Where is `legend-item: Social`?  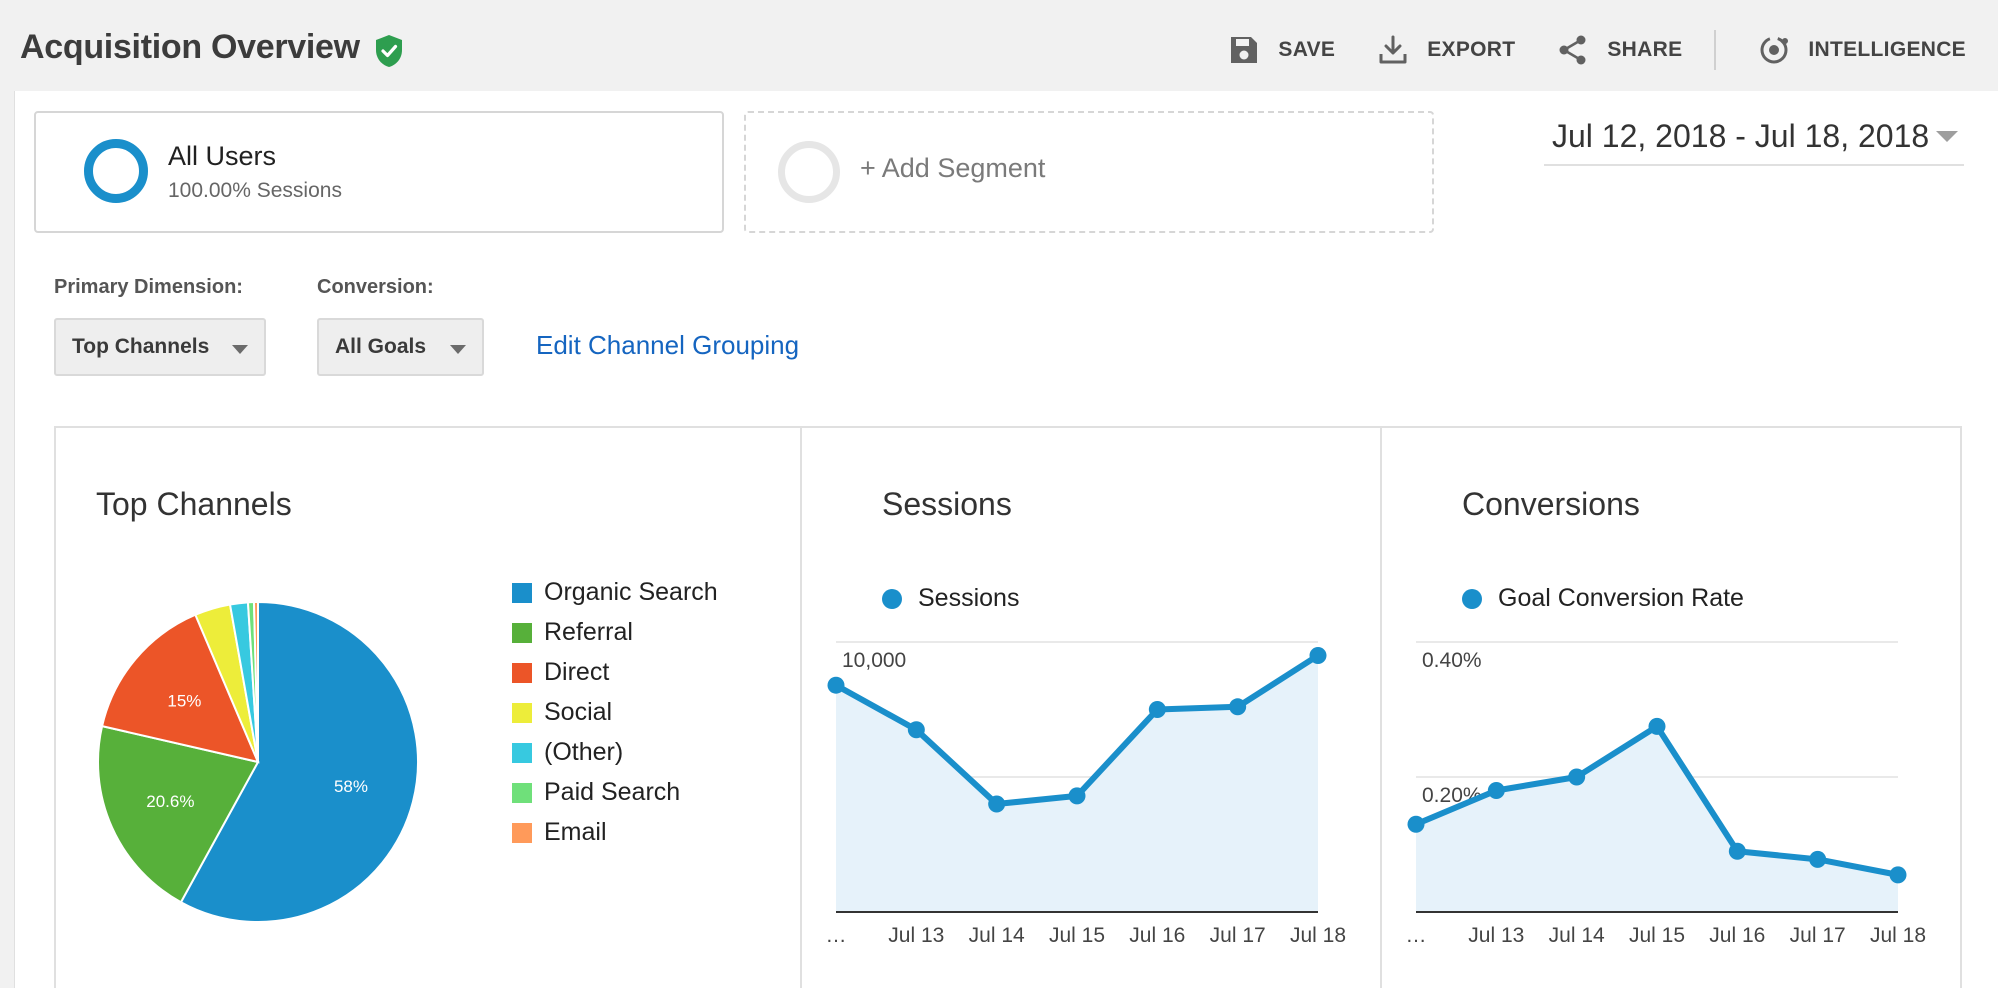
legend-item: Social is located at coordinates (562, 712).